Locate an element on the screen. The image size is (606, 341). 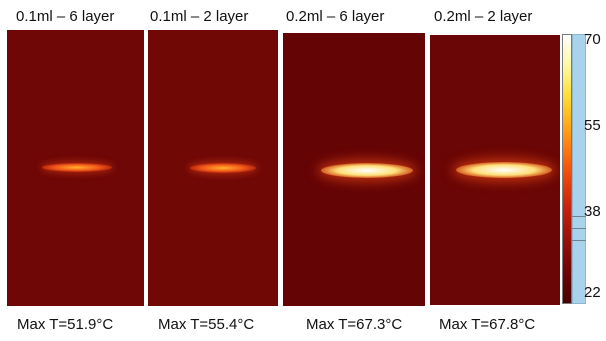
colorbar-tick-38: 38 is located at coordinates (592, 211).